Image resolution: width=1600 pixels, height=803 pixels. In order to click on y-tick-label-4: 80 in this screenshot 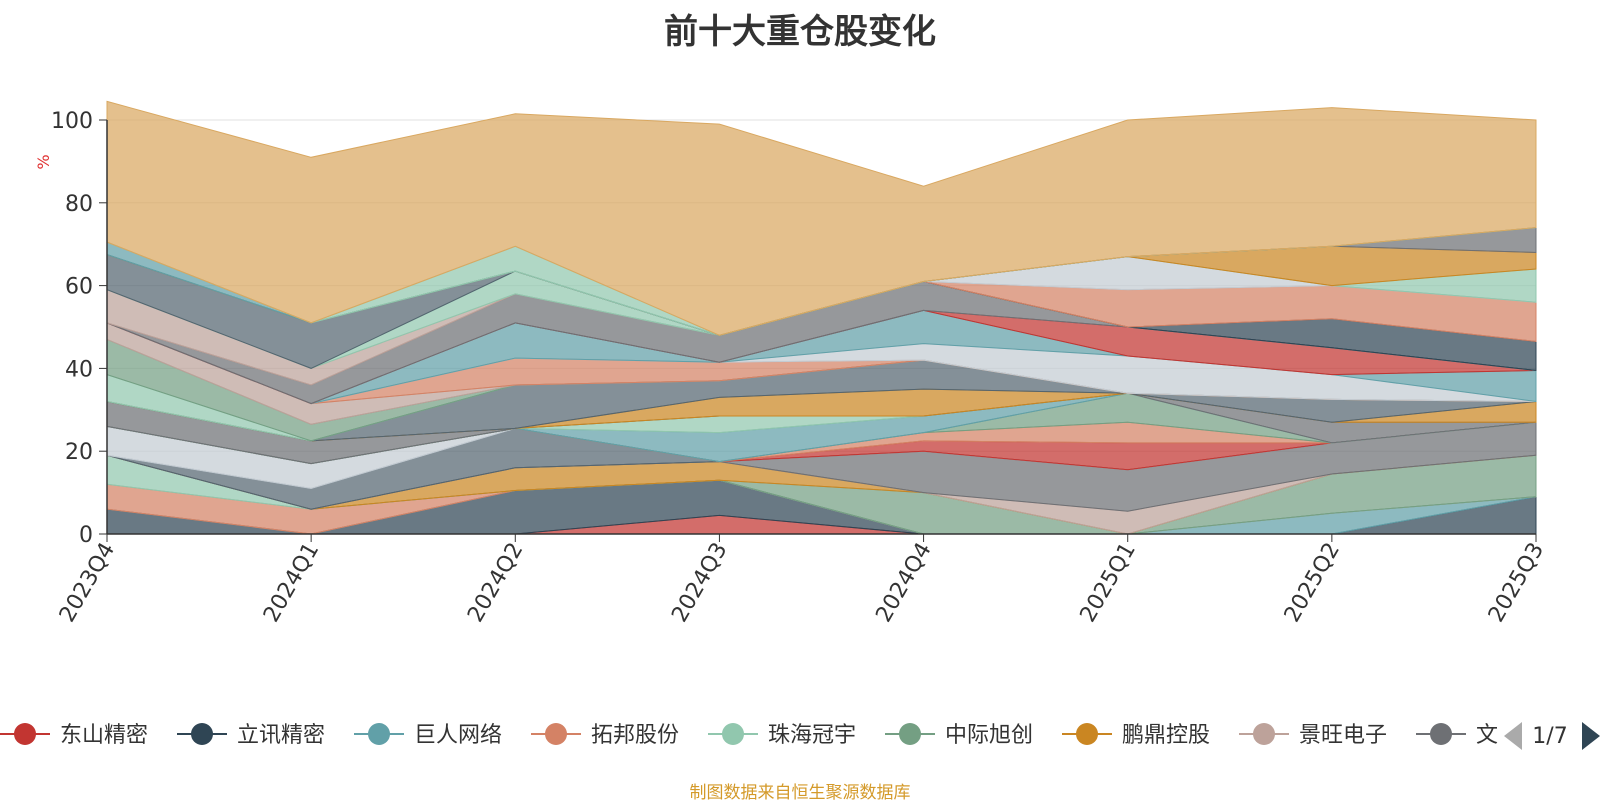, I will do `click(79, 204)`.